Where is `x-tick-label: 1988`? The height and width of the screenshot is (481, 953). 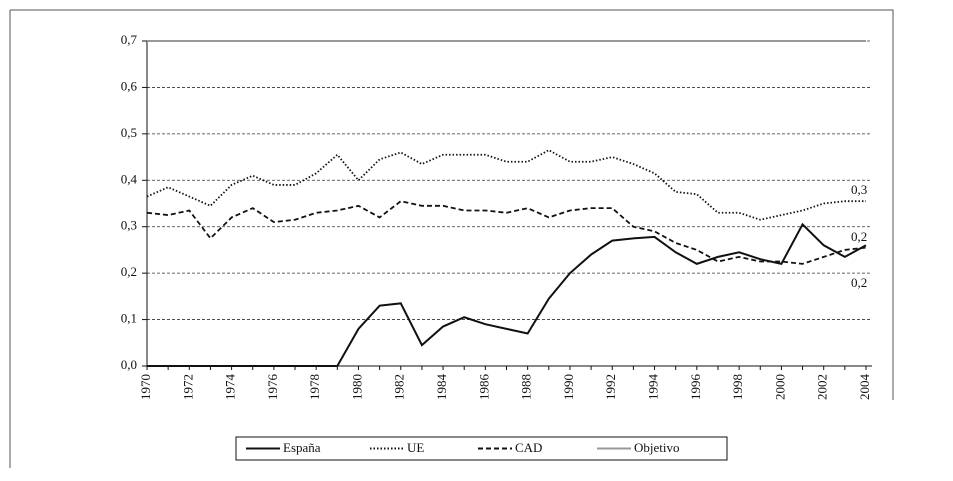
x-tick-label: 1988 is located at coordinates (526, 387).